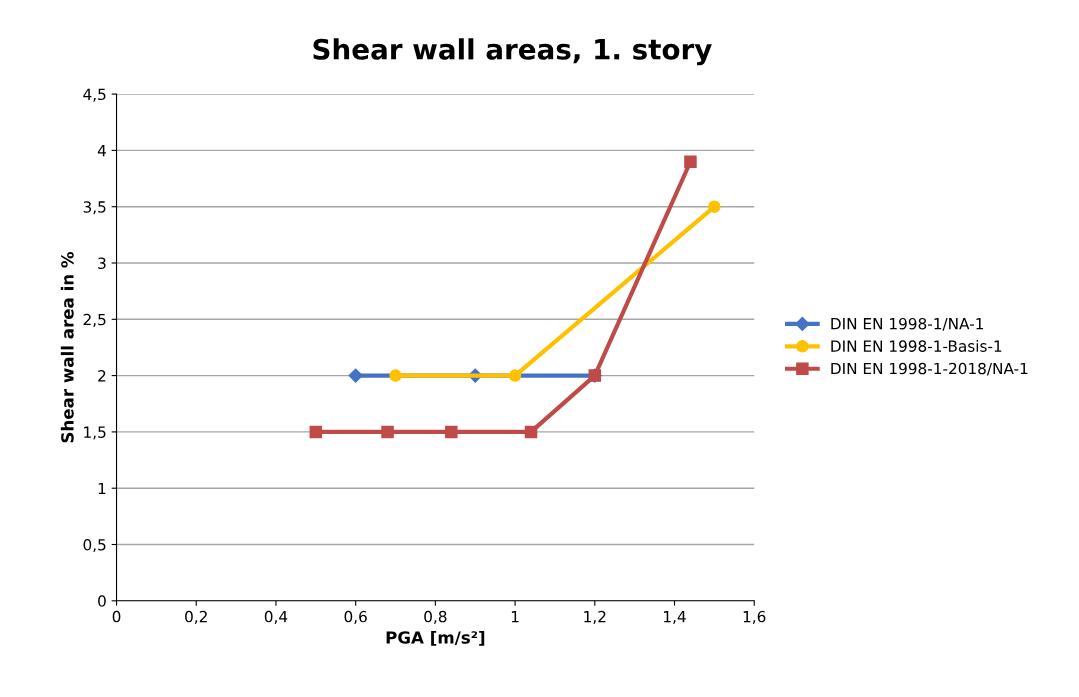 This screenshot has width=1079, height=697. What do you see at coordinates (675, 617) in the screenshot?
I see `x-tick-label: 1,4` at bounding box center [675, 617].